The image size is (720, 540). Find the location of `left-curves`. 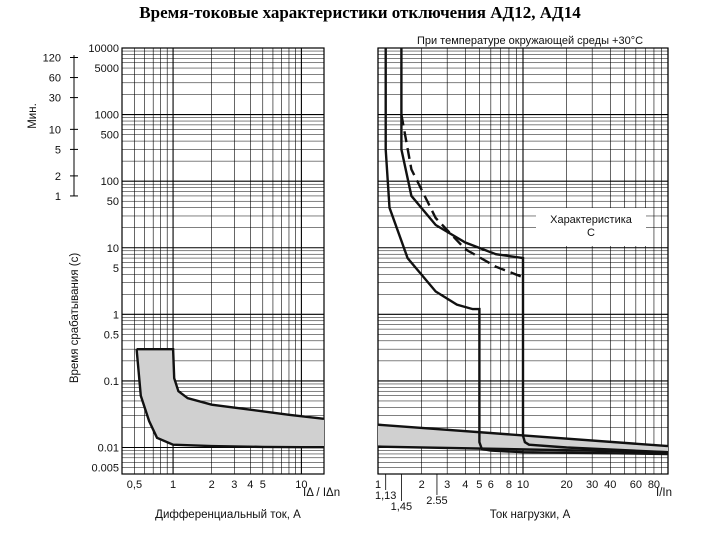

left-curves is located at coordinates (230, 398).